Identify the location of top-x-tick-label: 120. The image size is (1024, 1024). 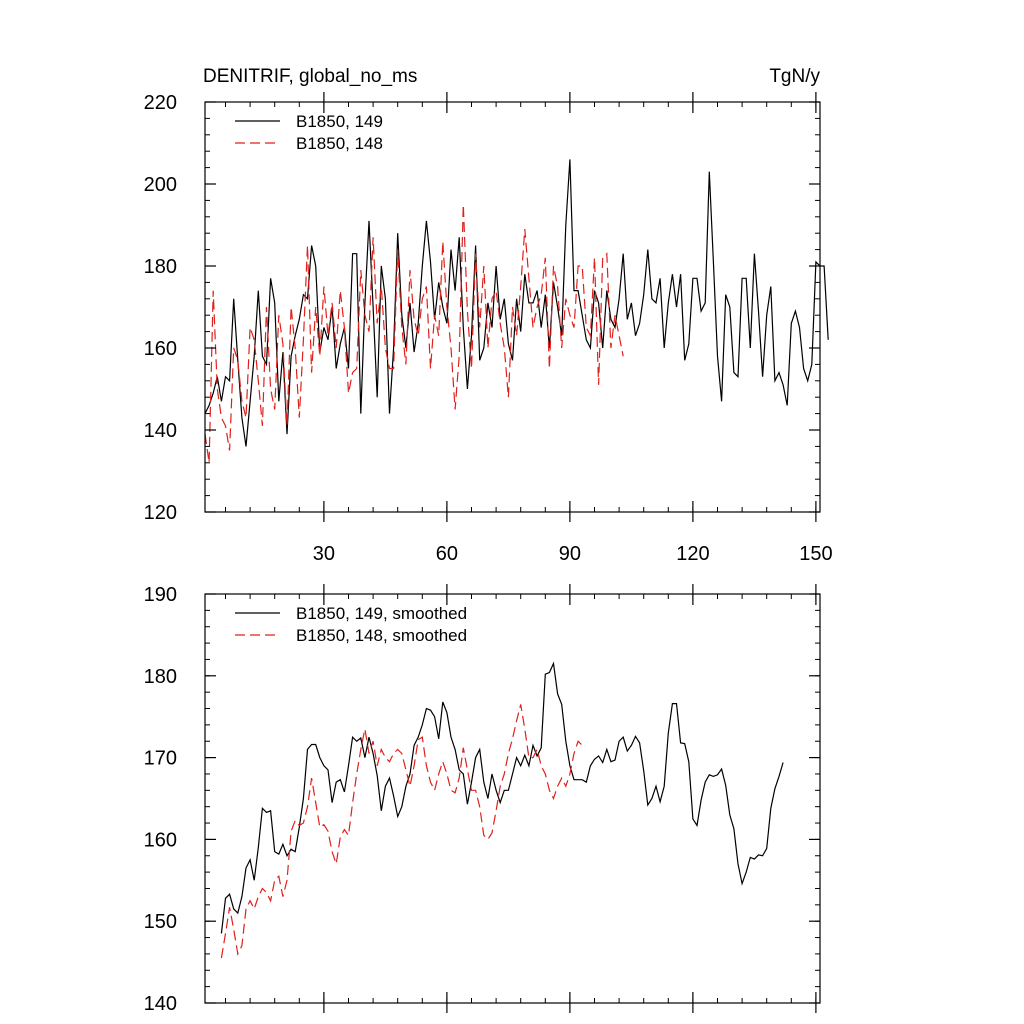
(692, 554).